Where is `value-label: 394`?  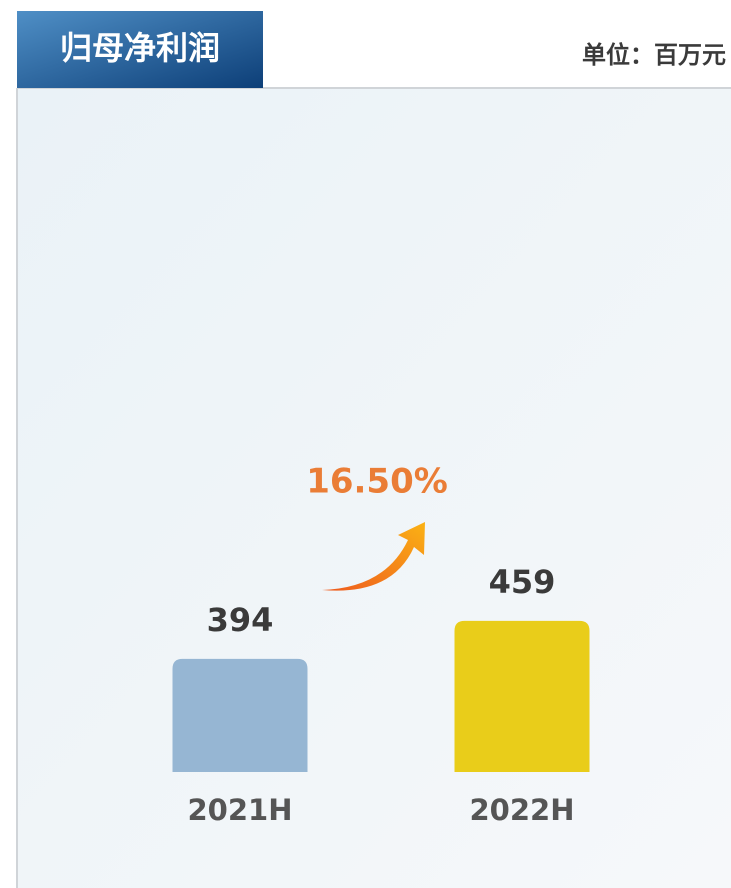 value-label: 394 is located at coordinates (240, 620).